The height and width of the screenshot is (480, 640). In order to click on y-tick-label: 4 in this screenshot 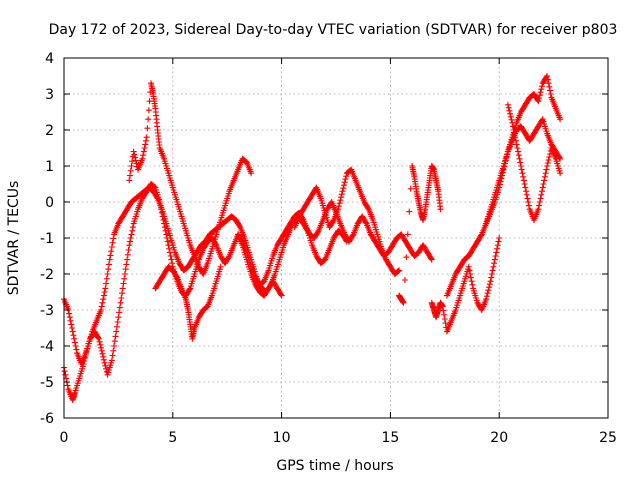, I will do `click(49, 59)`.